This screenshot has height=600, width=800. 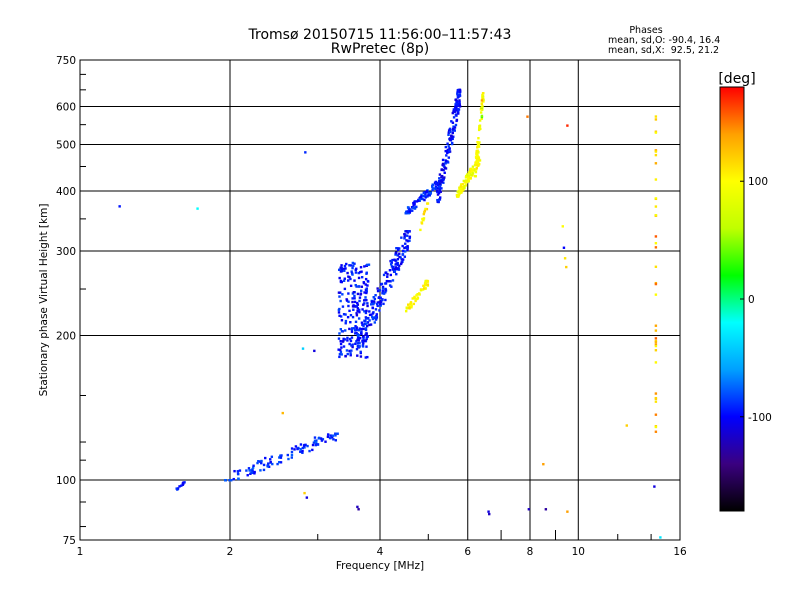 I want to click on x-tick-label: 8, so click(x=530, y=552).